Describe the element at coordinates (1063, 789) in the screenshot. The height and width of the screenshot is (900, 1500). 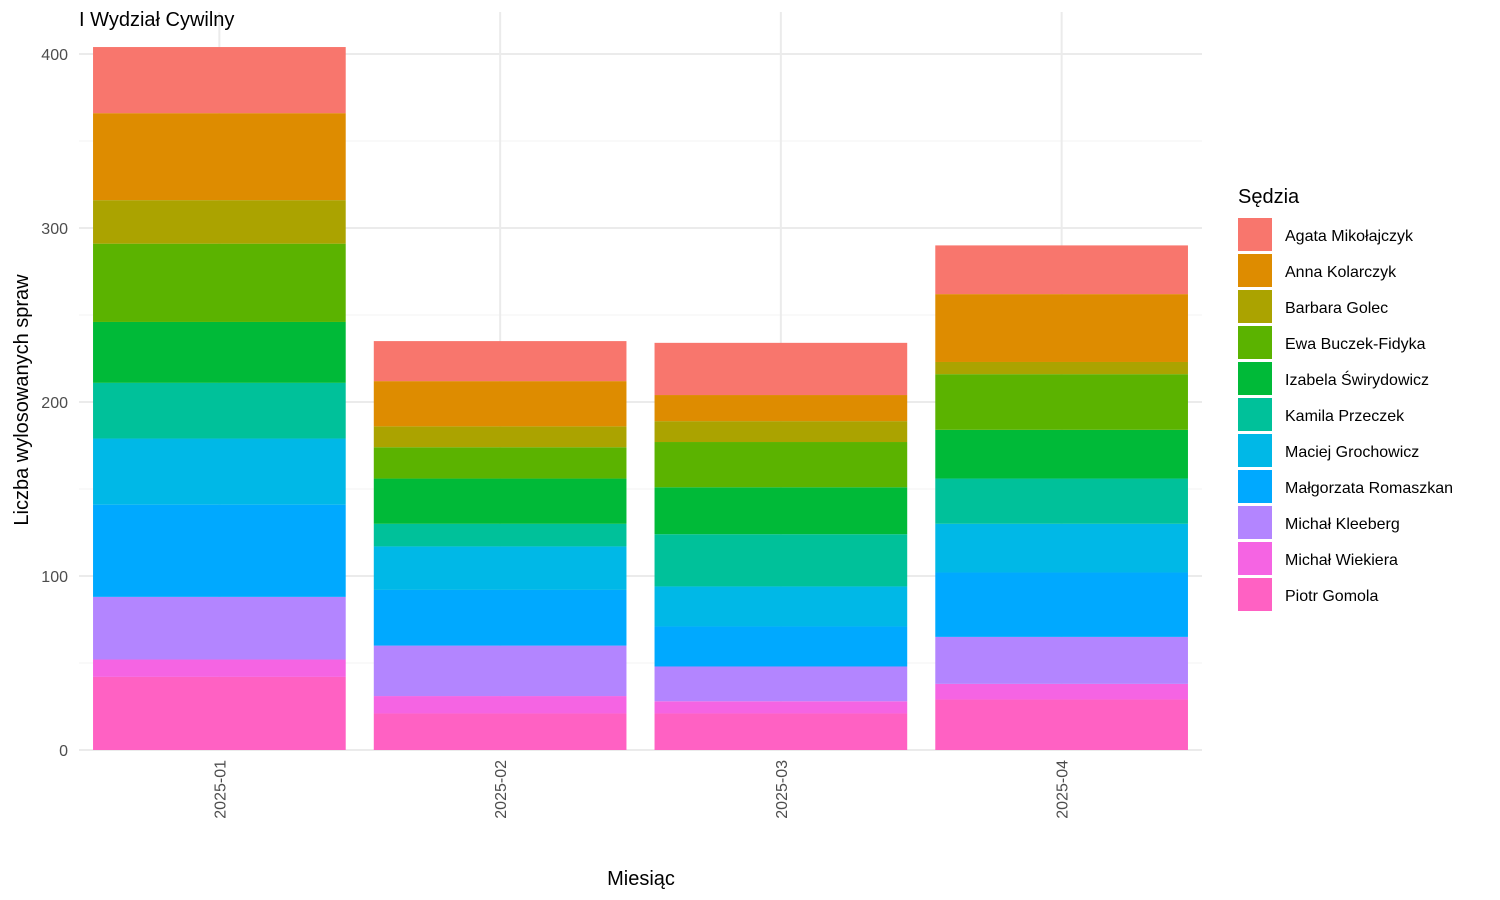
I see `x-tick-label: 2025-04` at that location.